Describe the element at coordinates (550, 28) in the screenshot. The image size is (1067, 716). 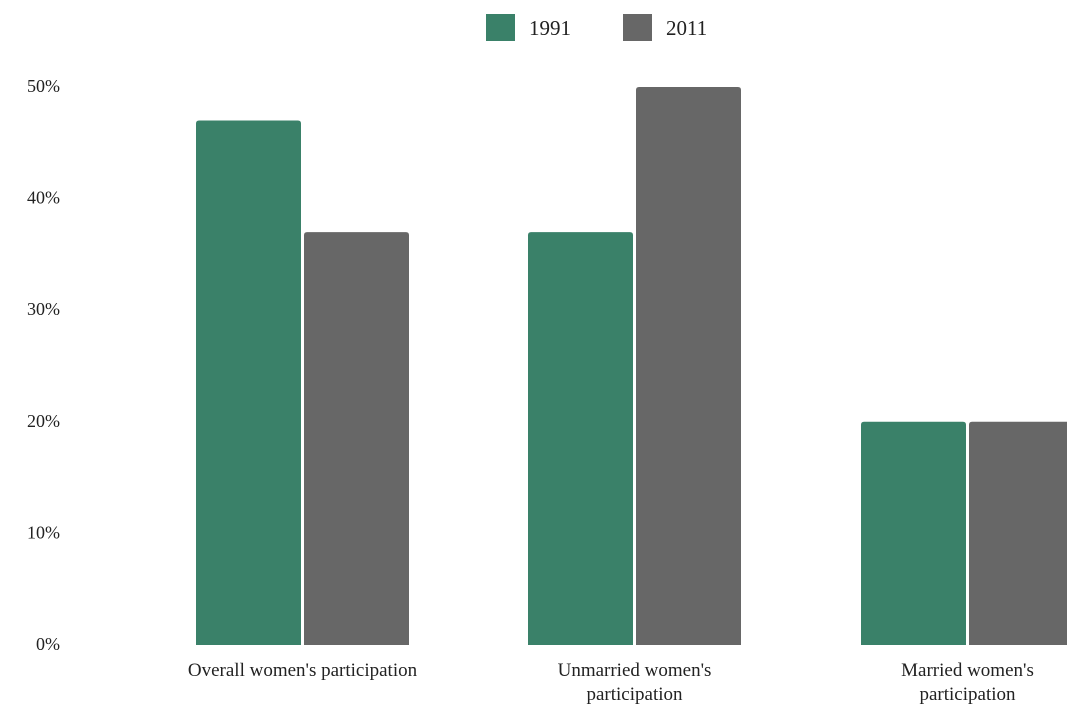
I see `legend-label: 1991` at that location.